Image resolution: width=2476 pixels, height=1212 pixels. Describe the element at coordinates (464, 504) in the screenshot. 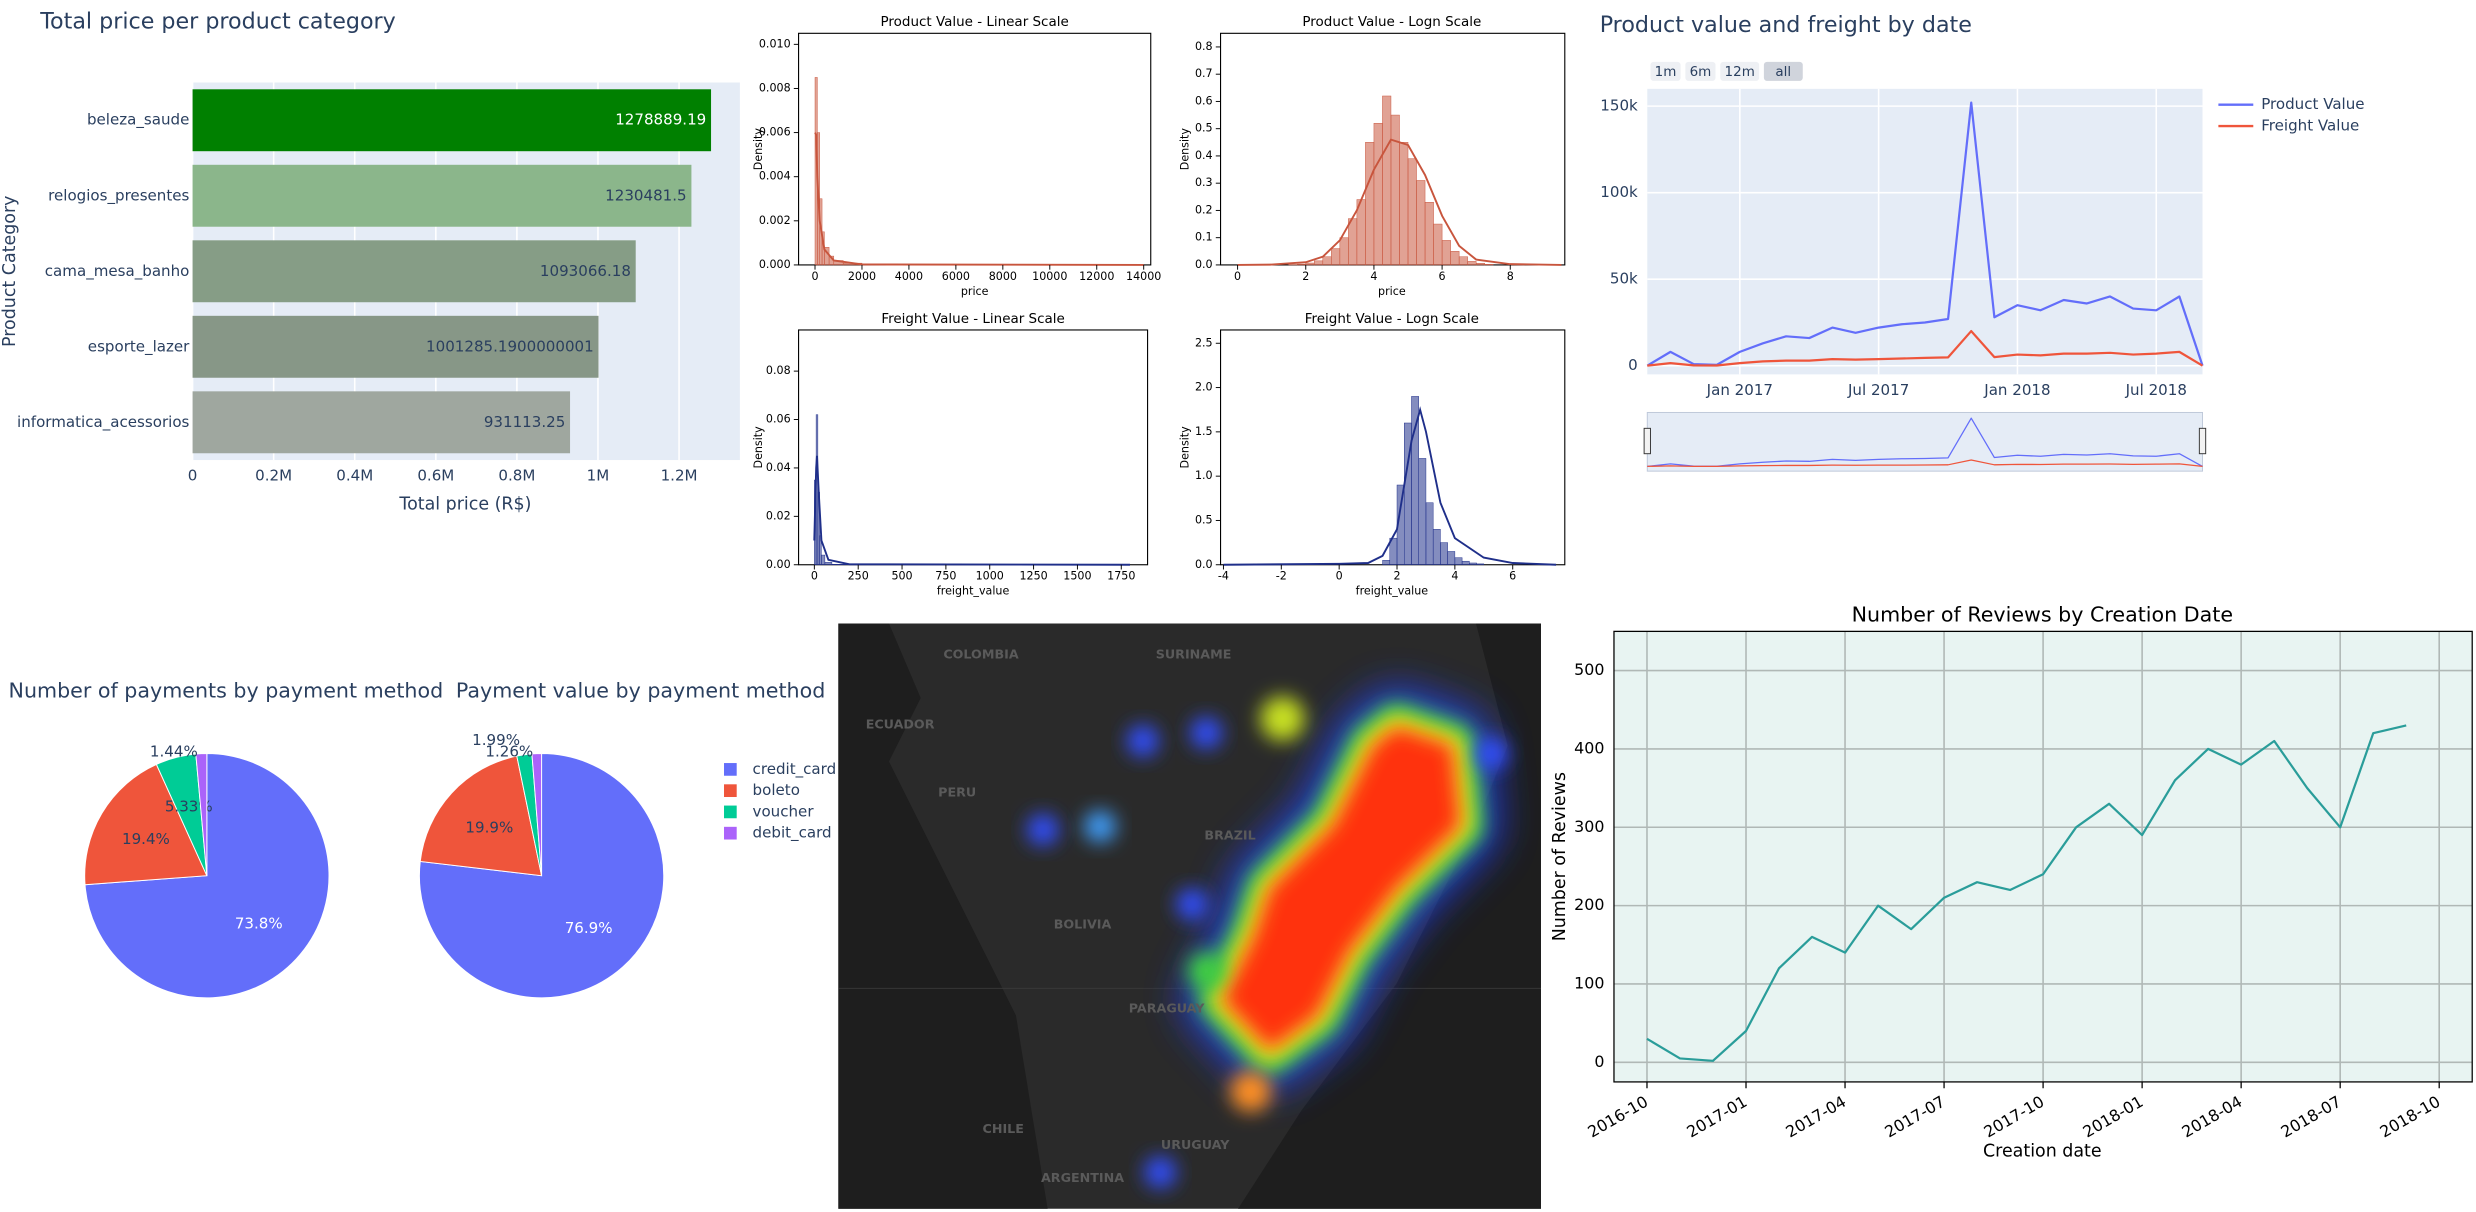

I see `x-axis-label: Total price (R$)` at that location.